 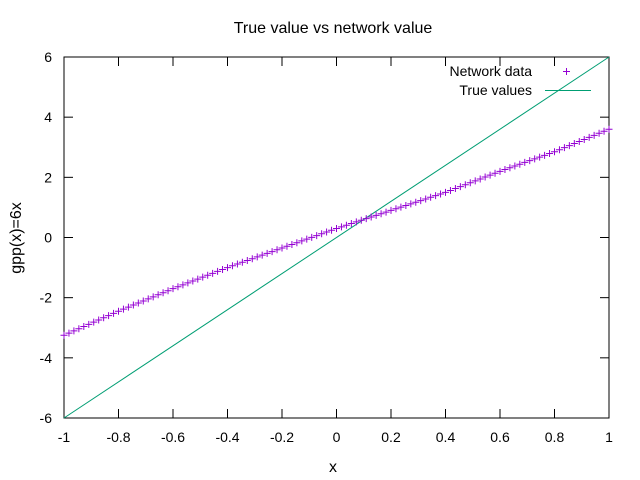 I want to click on x-tick-label-3: -0.4, so click(x=227, y=437).